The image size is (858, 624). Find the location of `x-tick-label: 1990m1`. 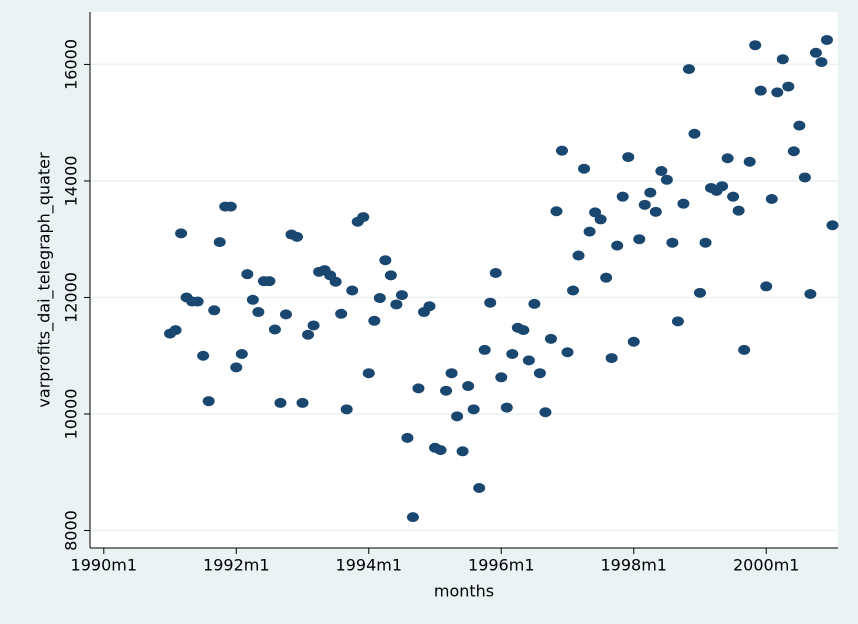

x-tick-label: 1990m1 is located at coordinates (104, 565).